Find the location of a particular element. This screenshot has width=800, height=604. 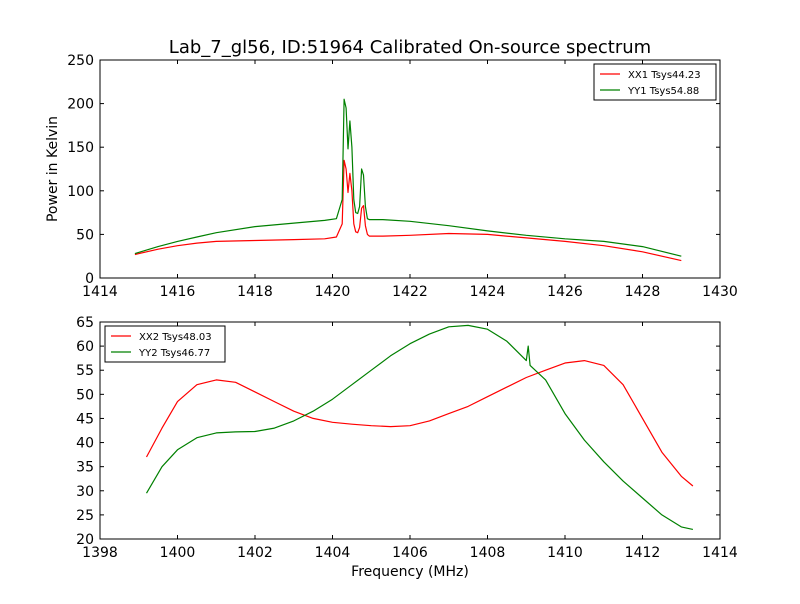

x-tick-label: 1408 is located at coordinates (488, 553).